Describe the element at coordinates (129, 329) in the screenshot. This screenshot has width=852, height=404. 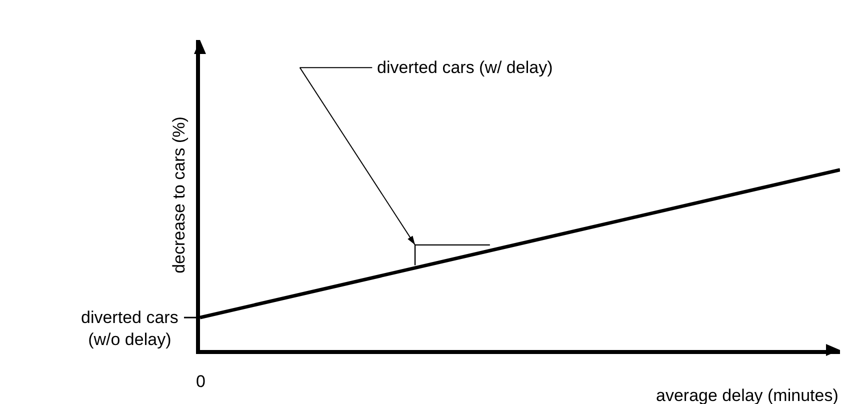
I see `annotation: diverted cars (w/o delay)` at that location.